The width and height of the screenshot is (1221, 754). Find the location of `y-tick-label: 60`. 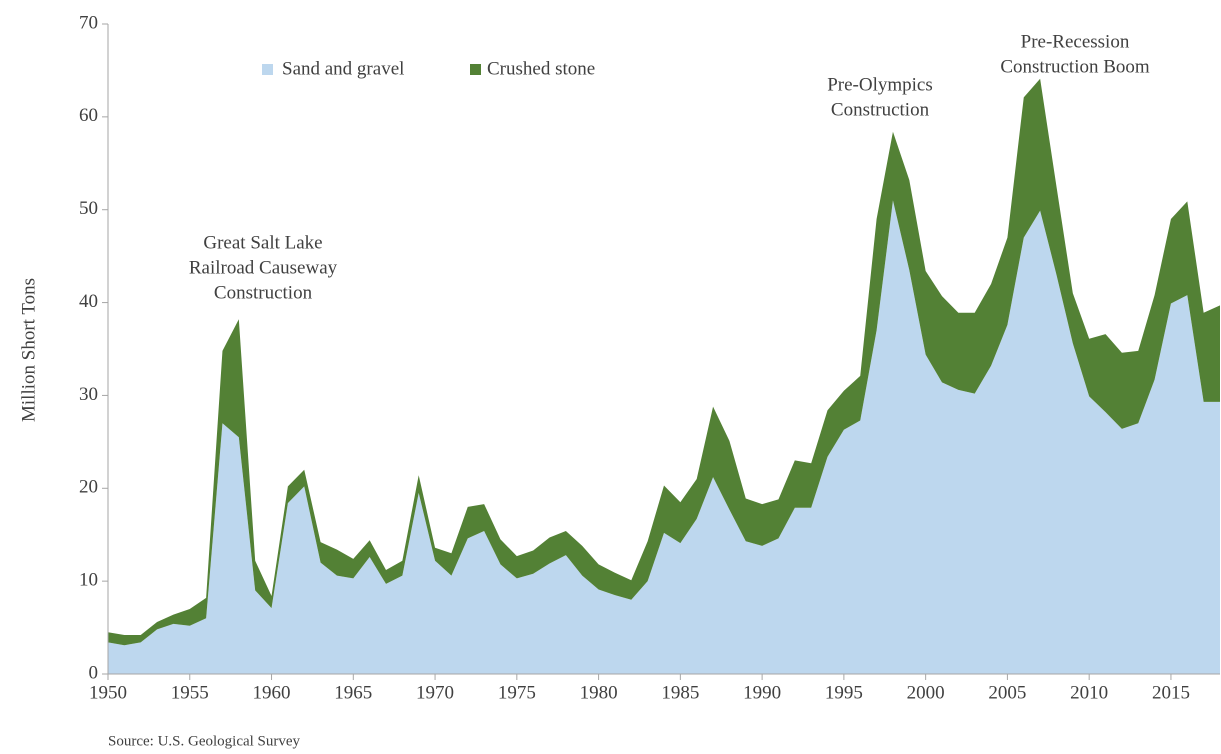

y-tick-label: 60 is located at coordinates (88, 115).